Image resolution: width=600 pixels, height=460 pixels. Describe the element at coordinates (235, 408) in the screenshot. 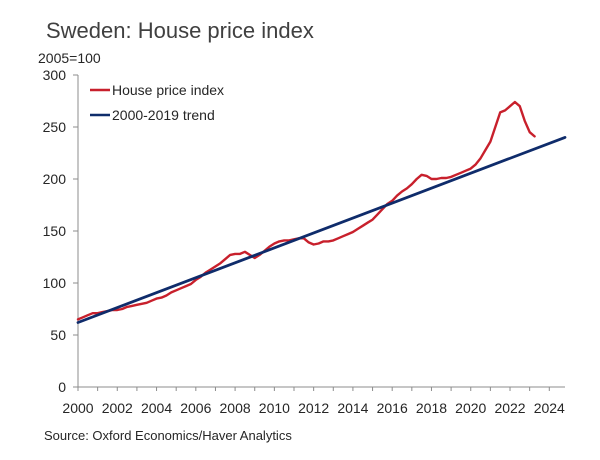

I see `x-tick-label: 2008` at that location.